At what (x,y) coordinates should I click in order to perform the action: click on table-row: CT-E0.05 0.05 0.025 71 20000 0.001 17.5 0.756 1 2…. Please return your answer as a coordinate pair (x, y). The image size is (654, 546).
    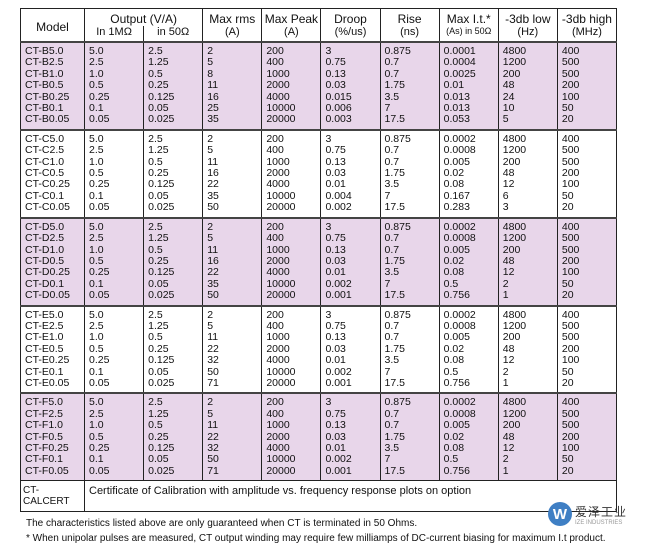
    Looking at the image, I should click on (319, 385).